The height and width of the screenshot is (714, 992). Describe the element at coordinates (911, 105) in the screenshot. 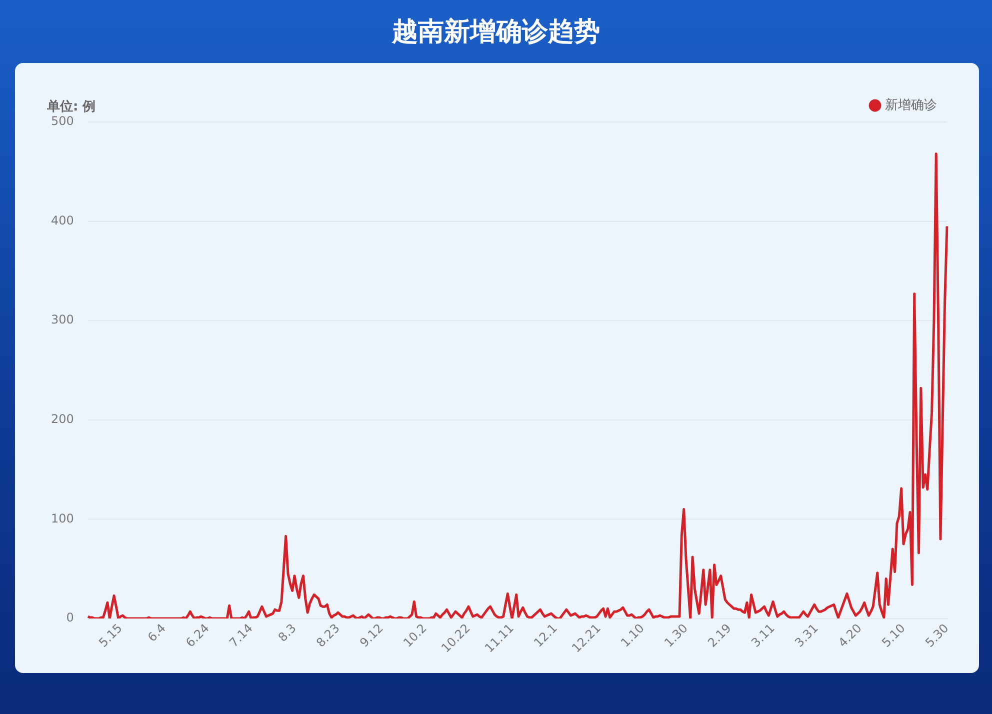

I see `legend-label: 新增确诊` at that location.